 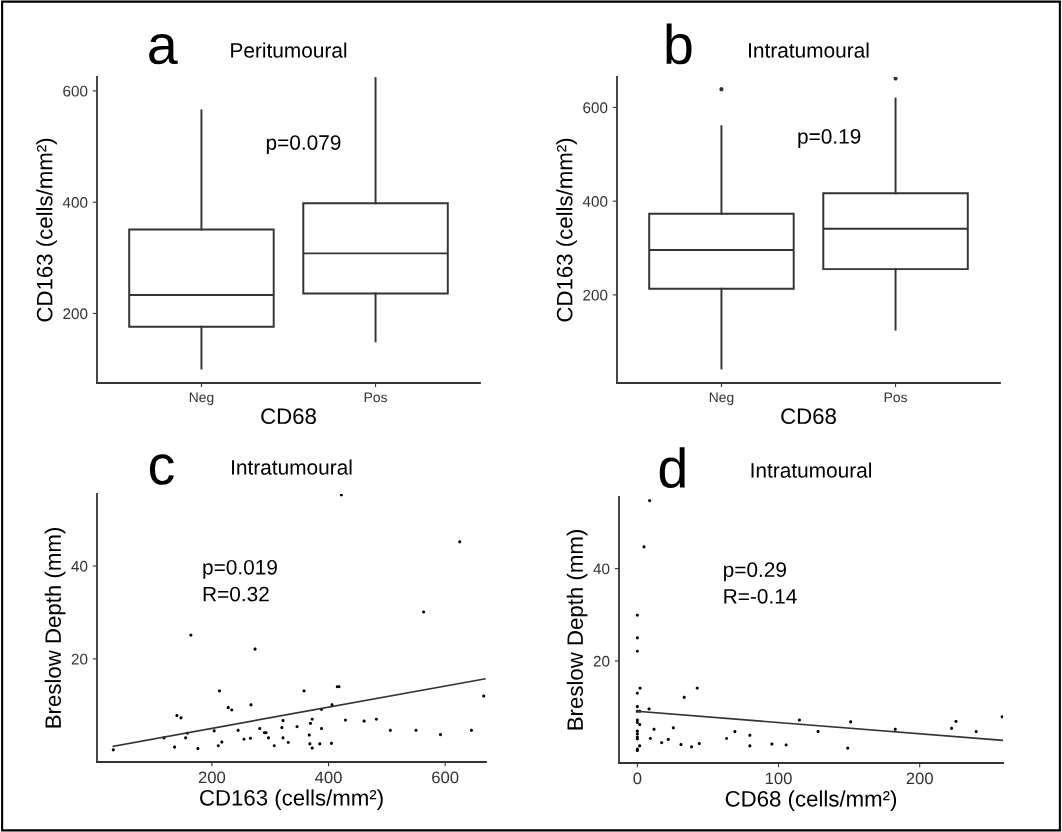 What do you see at coordinates (236, 594) in the screenshot?
I see `annotation: R=0.32` at bounding box center [236, 594].